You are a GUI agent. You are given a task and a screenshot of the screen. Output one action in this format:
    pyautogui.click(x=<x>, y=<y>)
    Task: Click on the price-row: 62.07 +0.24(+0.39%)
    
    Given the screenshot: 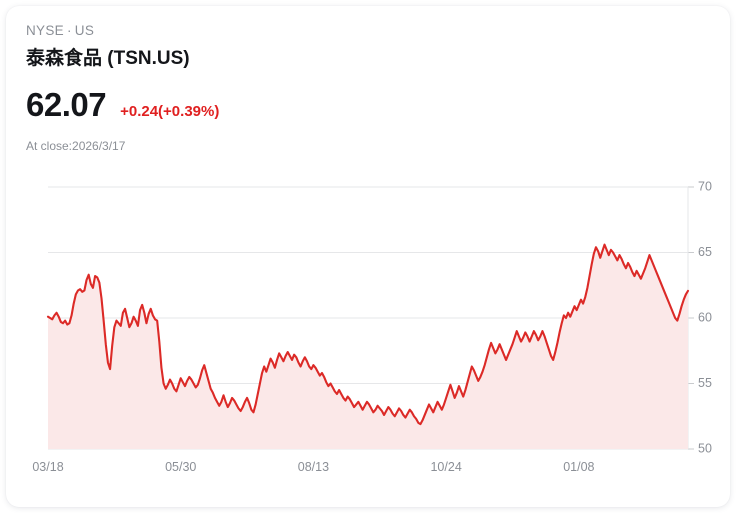 What is the action you would take?
    pyautogui.click(x=306, y=105)
    